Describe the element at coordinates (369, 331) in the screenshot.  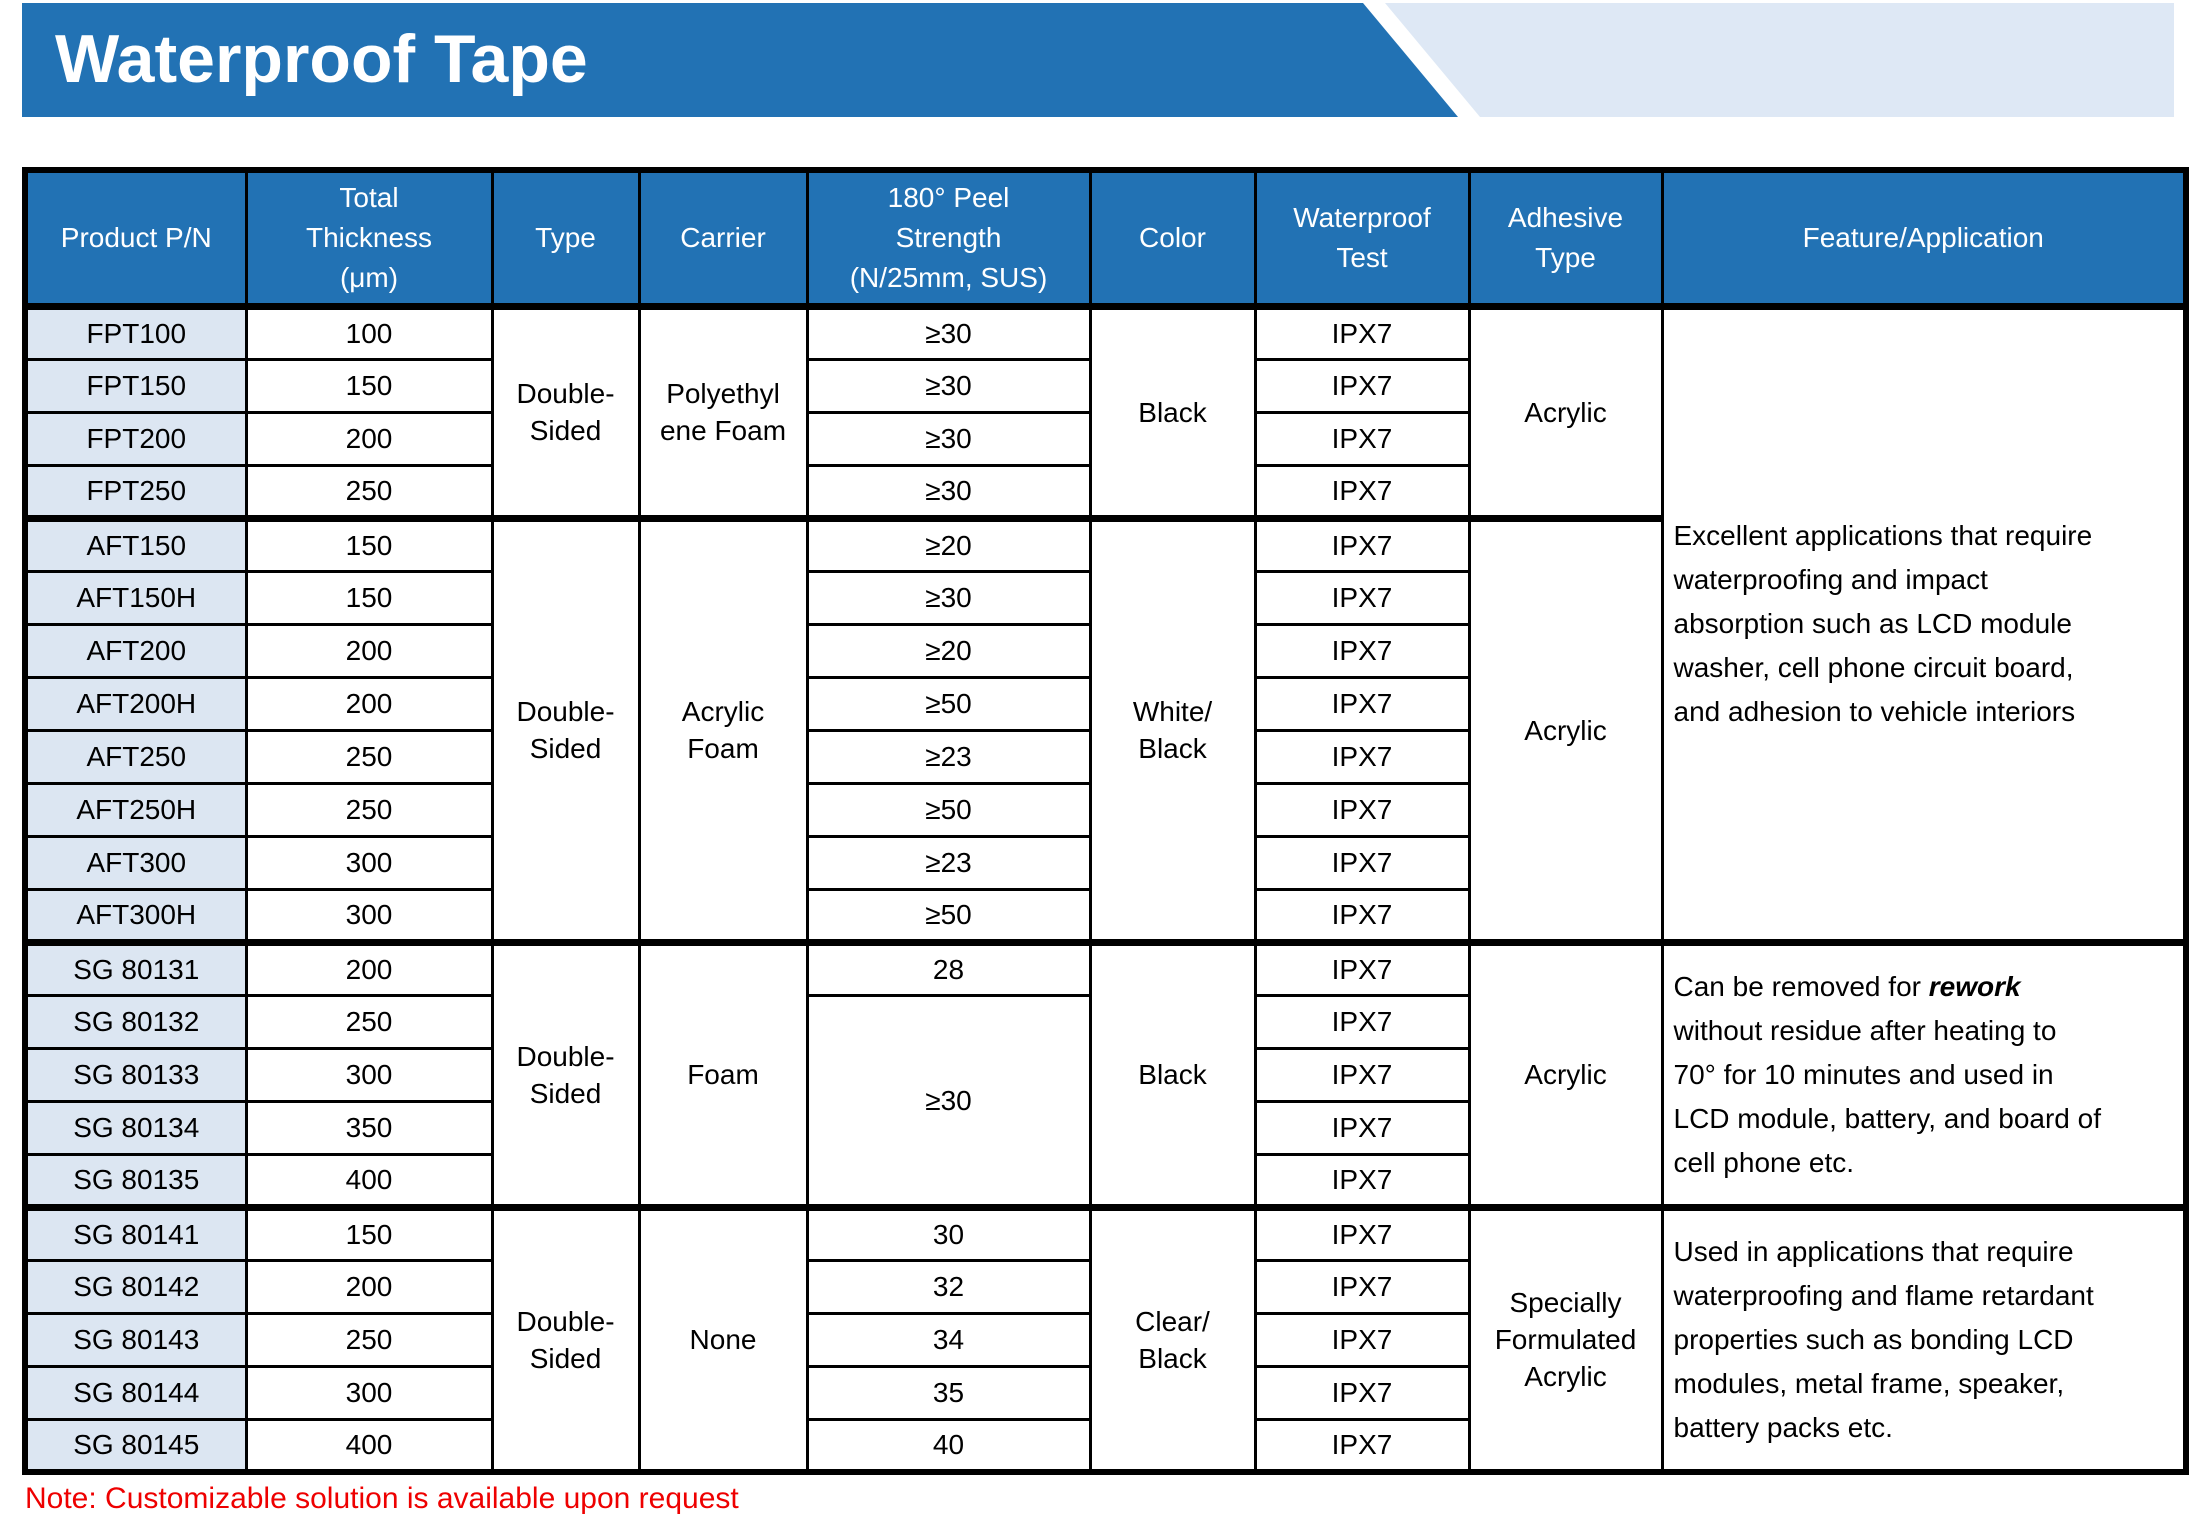
I see `cell-thickness: 100` at that location.